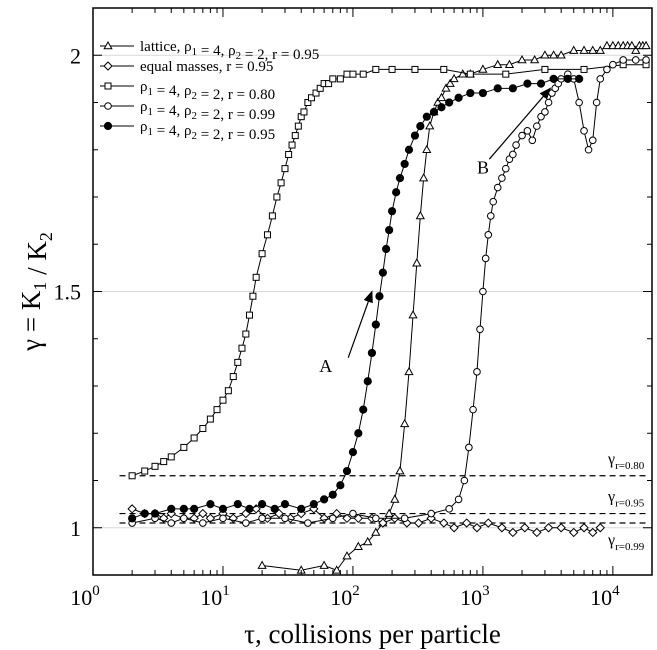 The height and width of the screenshot is (650, 657). Describe the element at coordinates (187, 91) in the screenshot. I see `legend-entry: ρ1 = 4, ρ2 = 2, r = 0.80` at that location.